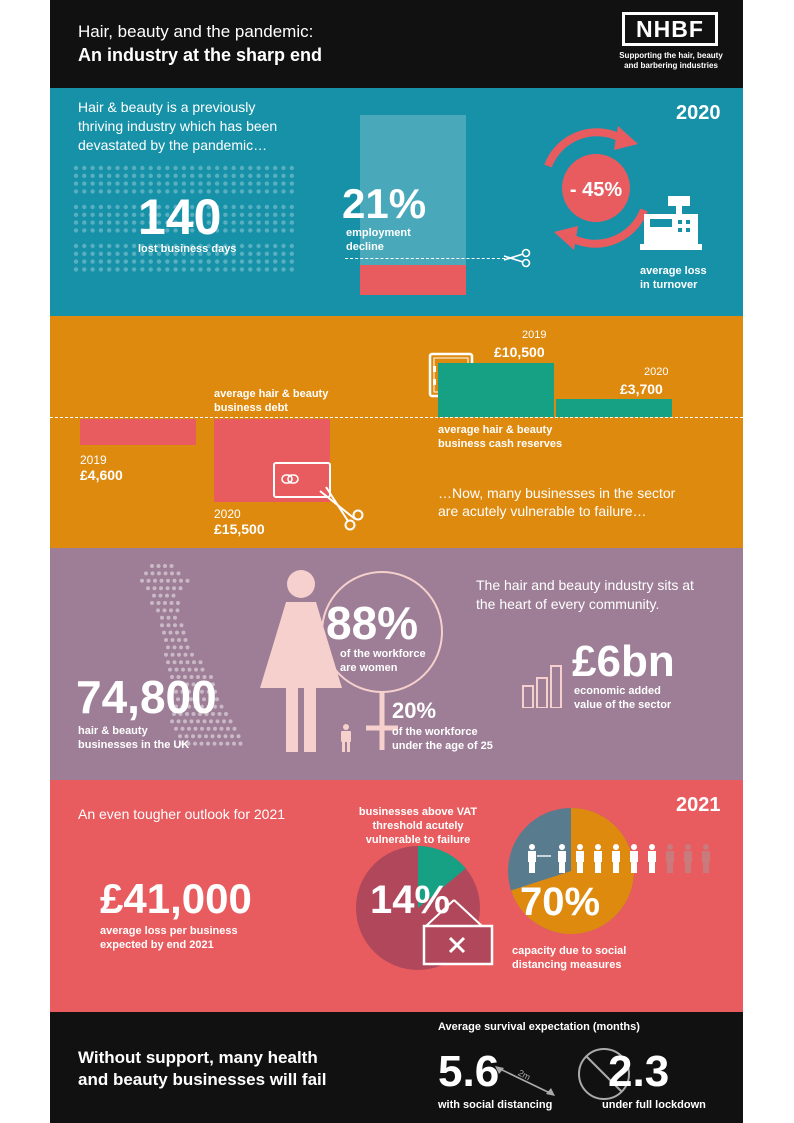 The width and height of the screenshot is (794, 1123). Describe the element at coordinates (251, 408) in the screenshot. I see `debt-label-line2: business debt` at that location.